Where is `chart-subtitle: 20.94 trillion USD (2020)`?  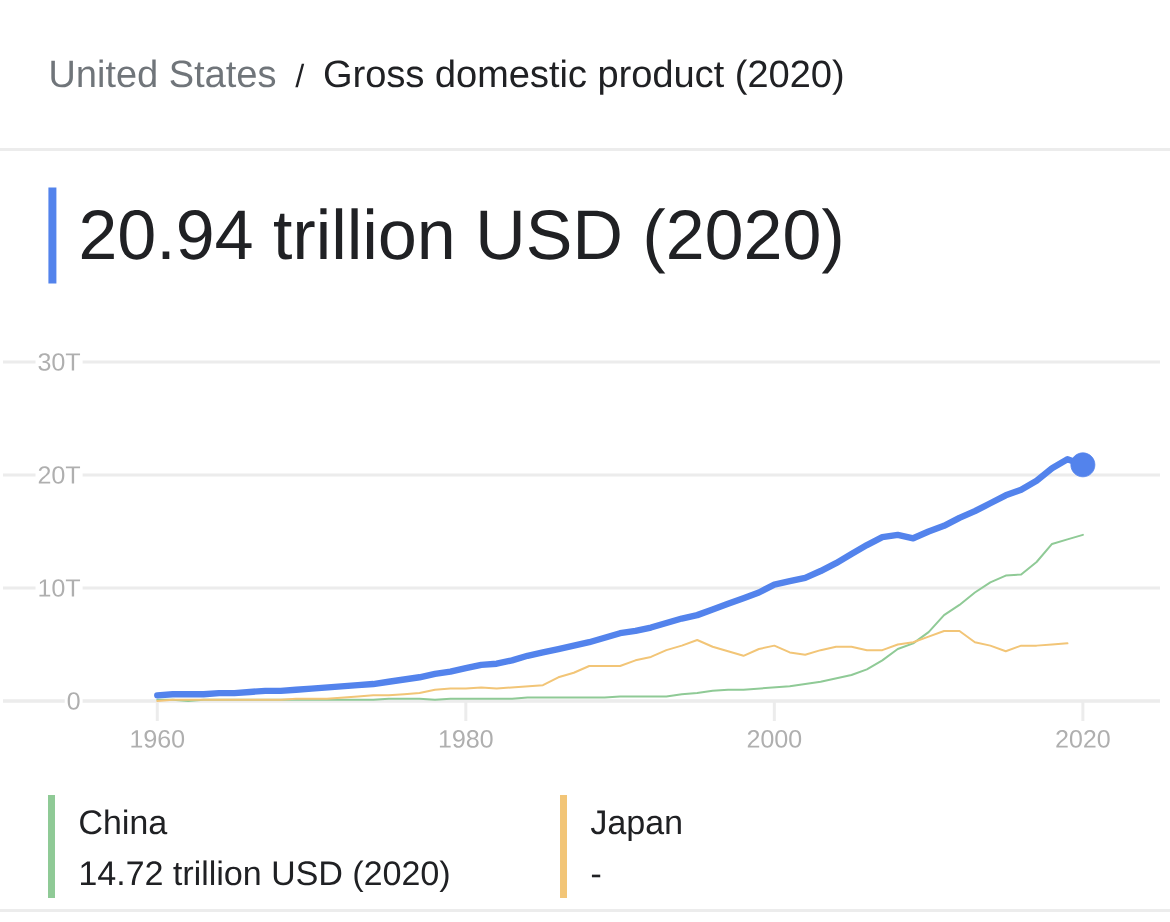 chart-subtitle: 20.94 trillion USD (2020) is located at coordinates (461, 241).